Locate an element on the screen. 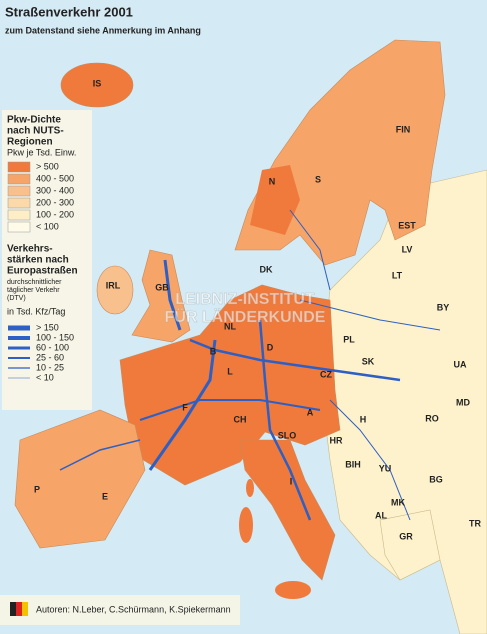 The height and width of the screenshot is (634, 487). land-iberia is located at coordinates (80, 479).